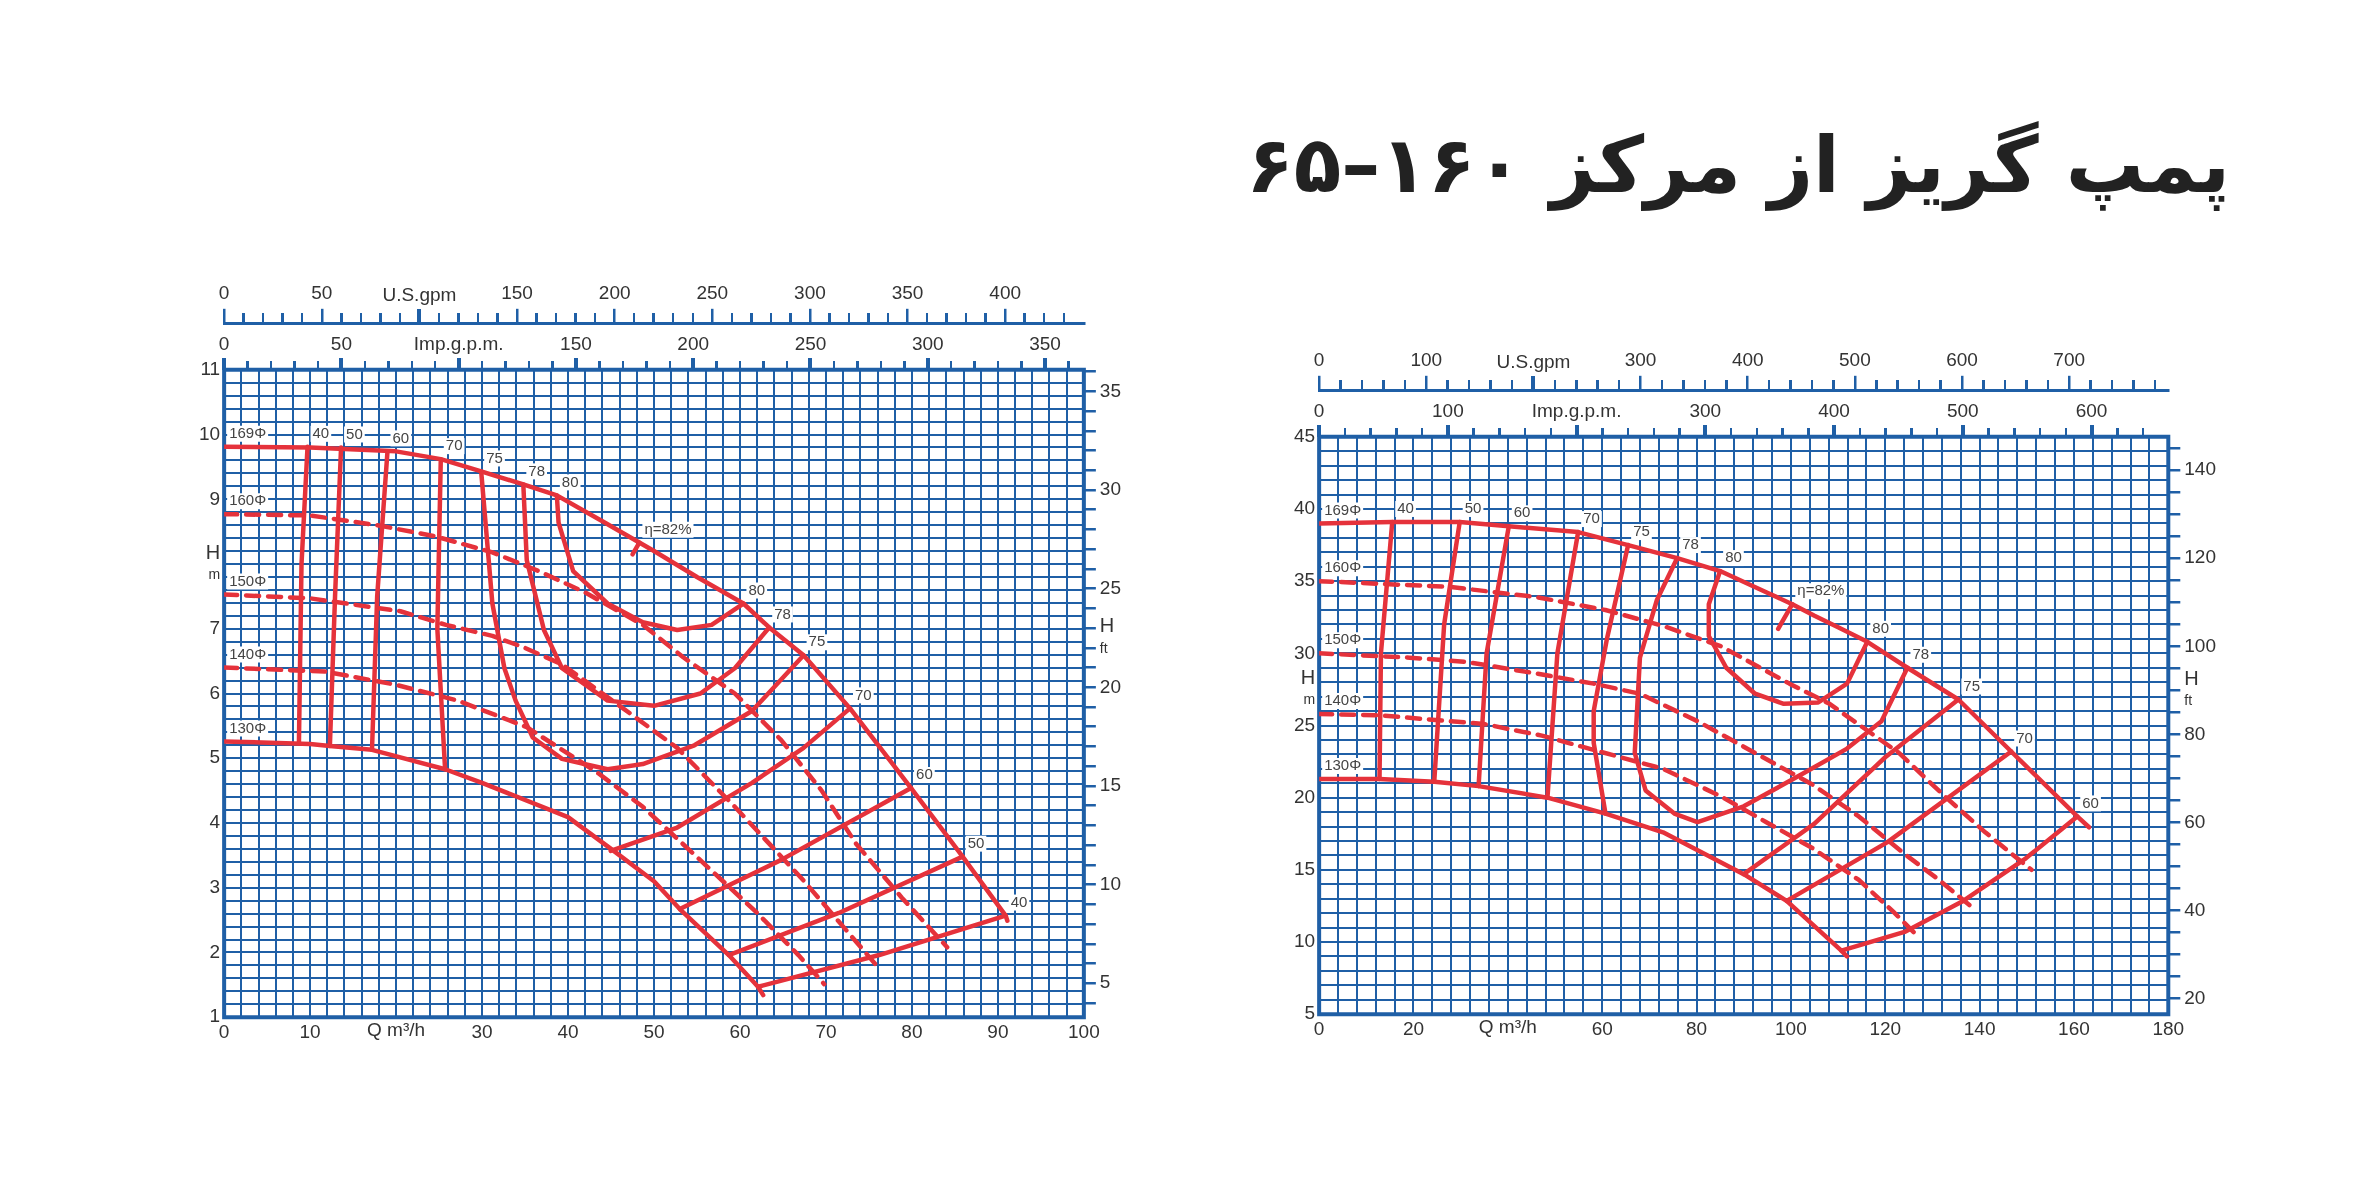 The height and width of the screenshot is (1182, 2363). I want to click on y-tick-label: 1, so click(215, 1016).